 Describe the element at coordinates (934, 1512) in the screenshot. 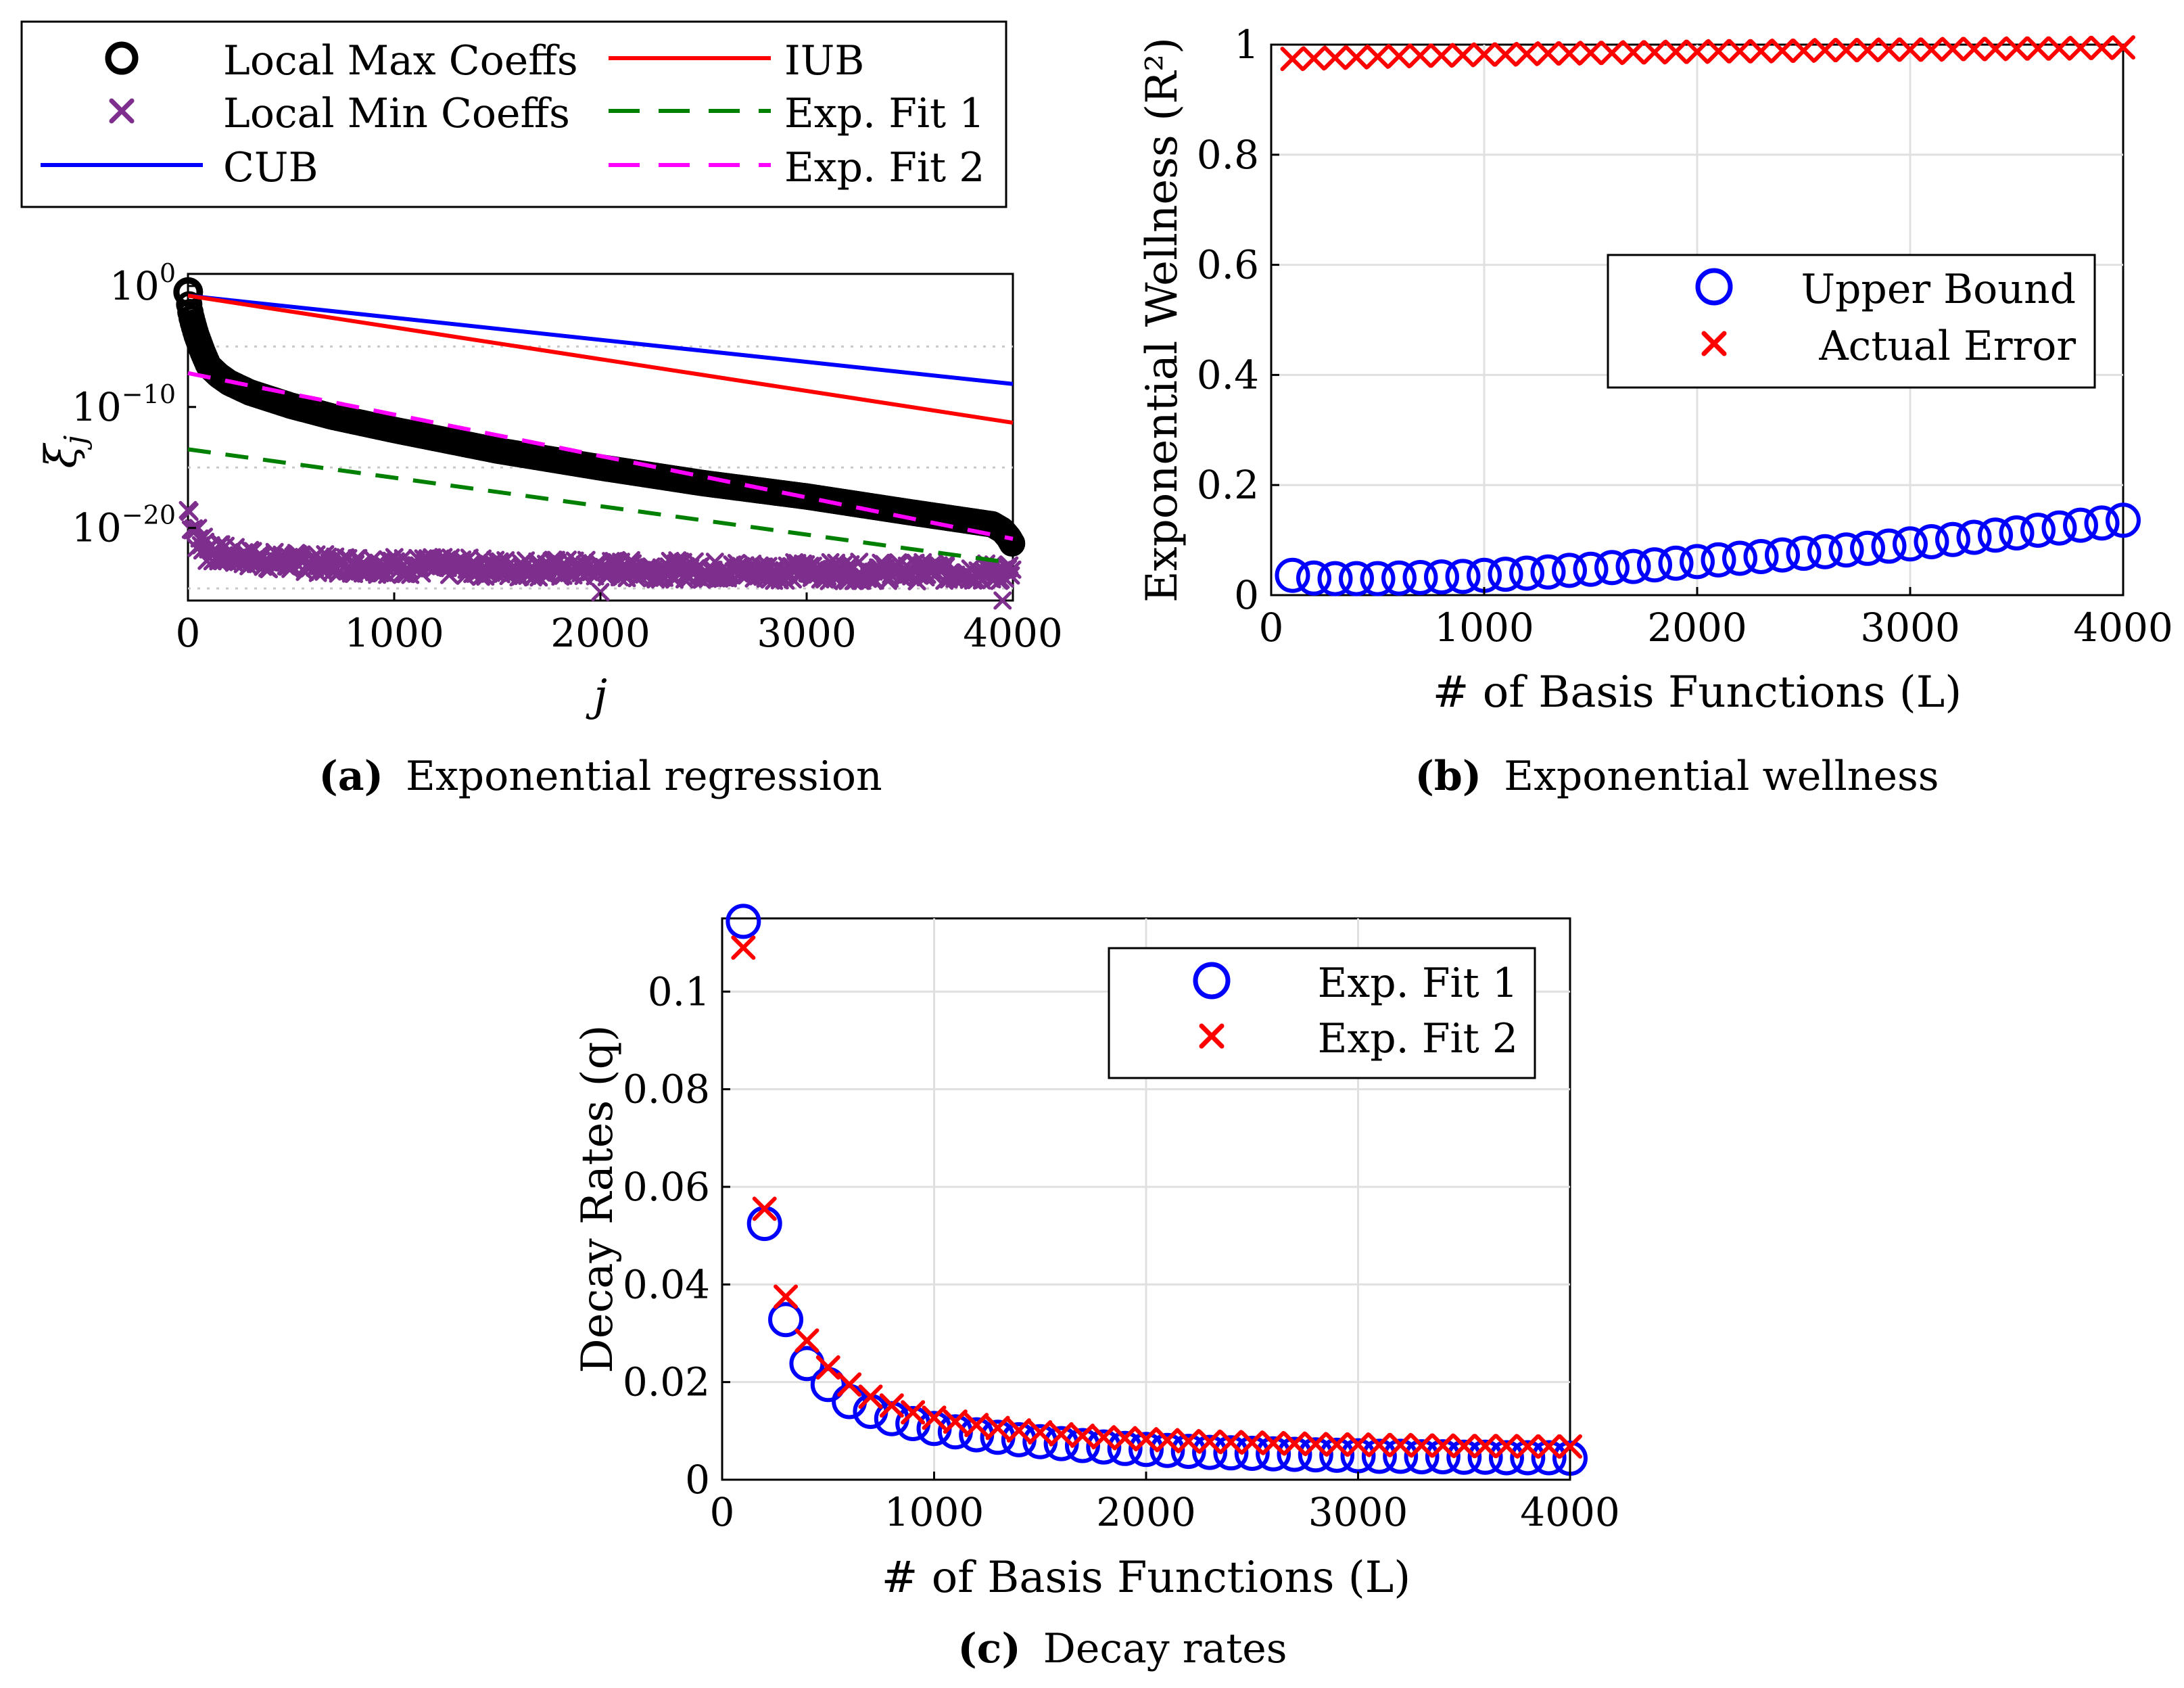

I see `x-tick-label-c-1: 1000` at that location.